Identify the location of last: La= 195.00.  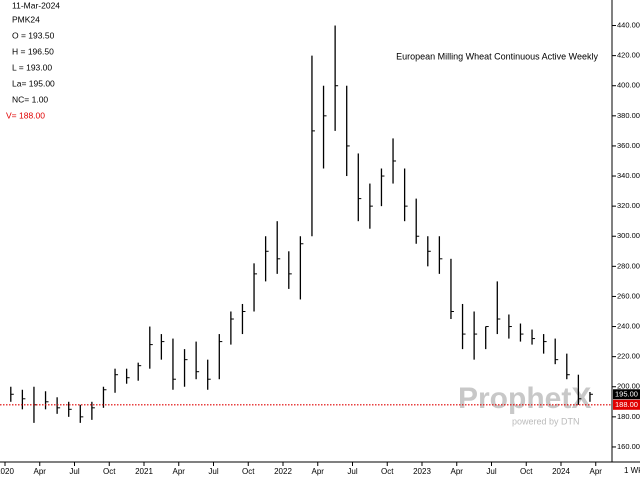
(33, 83).